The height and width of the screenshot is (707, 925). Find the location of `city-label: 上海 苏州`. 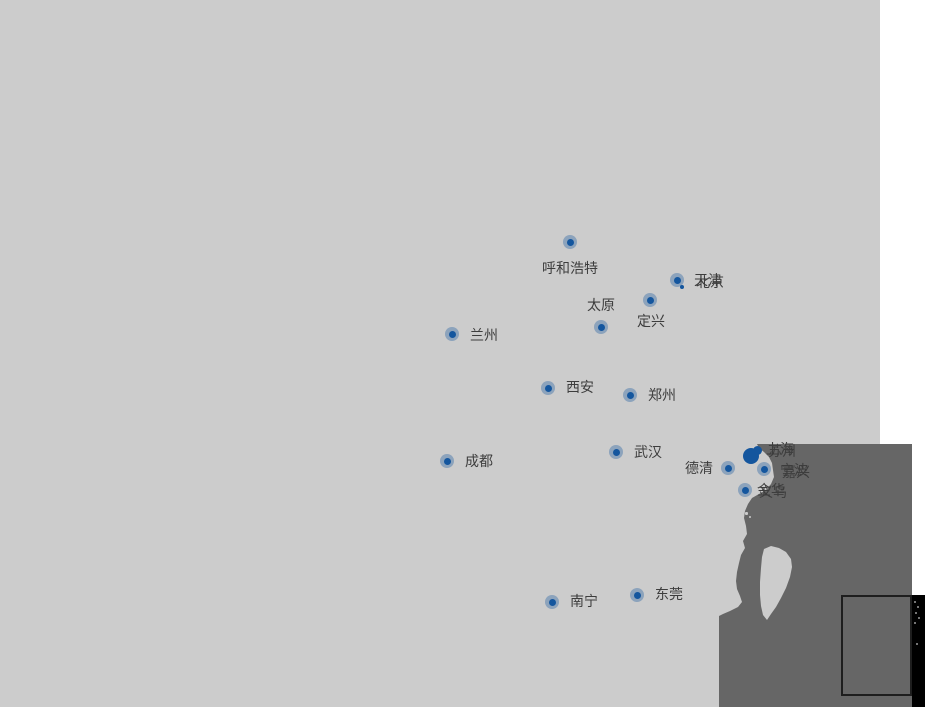

city-label: 上海 苏州 is located at coordinates (781, 450).